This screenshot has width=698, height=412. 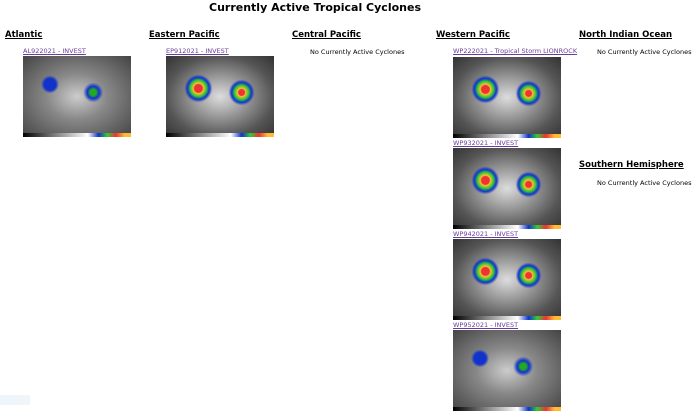 I want to click on satellite-image-al92, so click(x=77, y=96).